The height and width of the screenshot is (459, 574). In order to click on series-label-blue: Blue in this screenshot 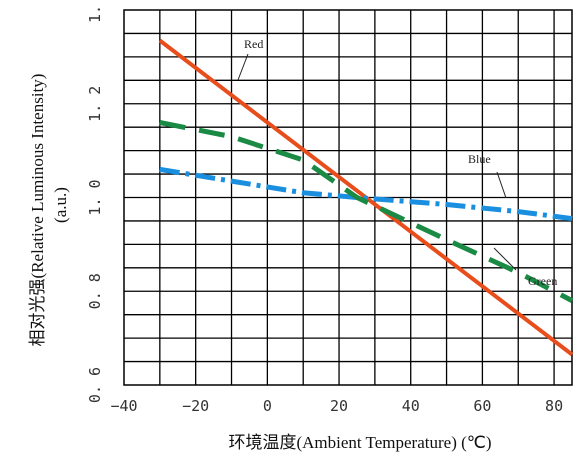, I will do `click(479, 159)`.